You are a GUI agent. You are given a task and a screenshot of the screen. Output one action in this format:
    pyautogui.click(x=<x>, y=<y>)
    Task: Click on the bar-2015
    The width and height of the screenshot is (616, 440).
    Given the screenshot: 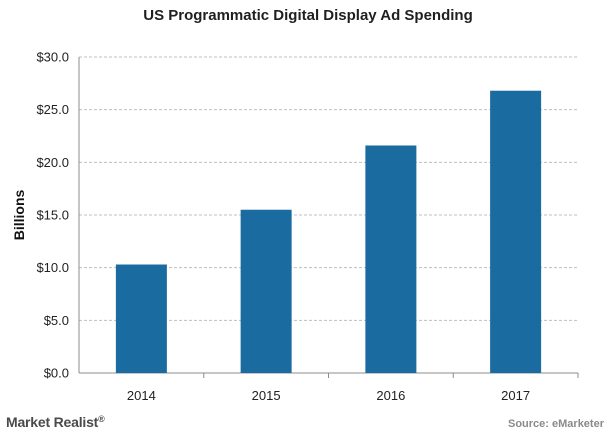 What is the action you would take?
    pyautogui.click(x=266, y=291)
    